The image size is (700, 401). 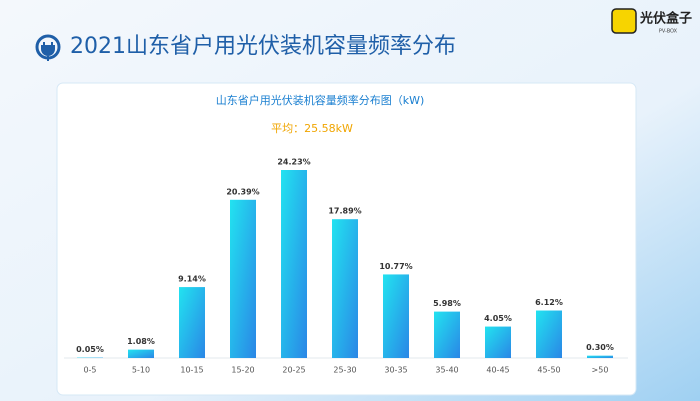 What do you see at coordinates (293, 370) in the screenshot?
I see `x-tick-label: 20-25` at bounding box center [293, 370].